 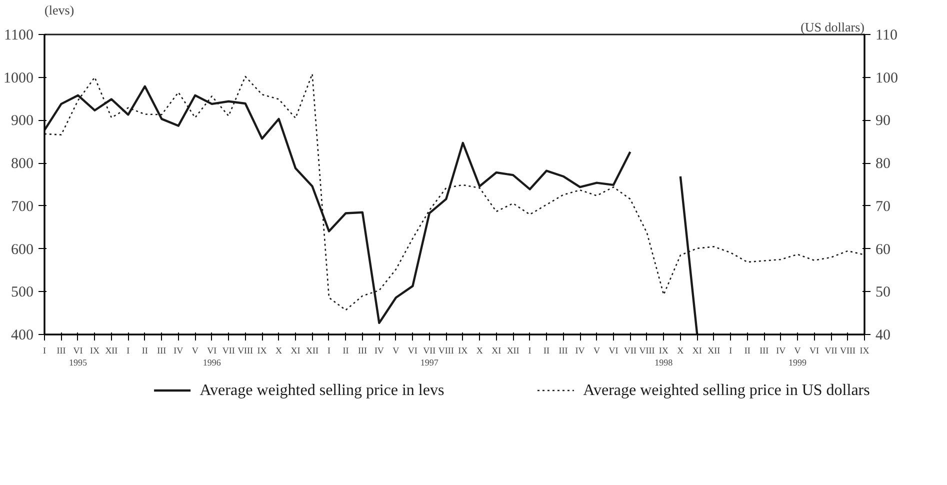 I want to click on y-tick-label: 600, so click(x=22, y=250).